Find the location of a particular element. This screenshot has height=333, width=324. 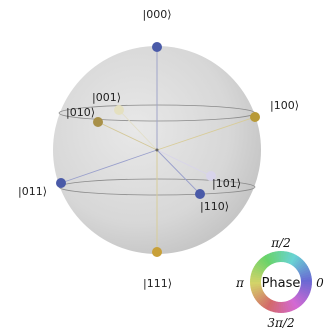

state-label-011: |011⟩ is located at coordinates (32, 191).